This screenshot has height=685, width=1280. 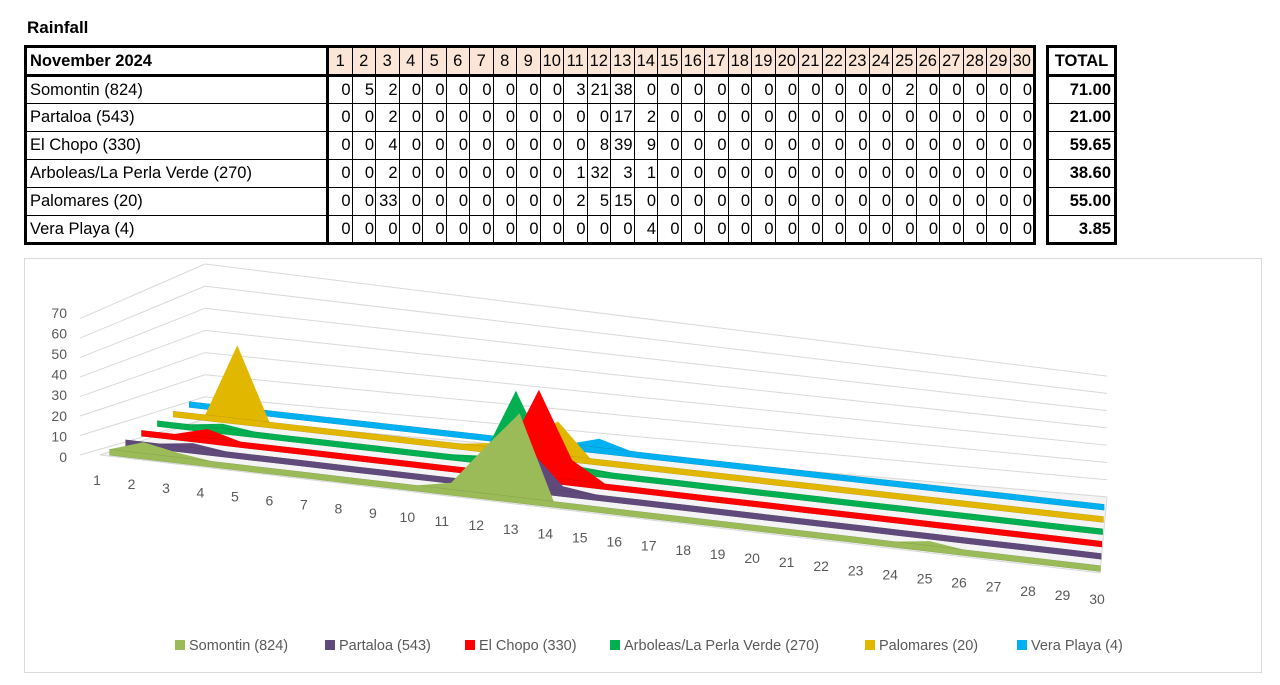 I want to click on legend-label: Partaloa (543), so click(x=385, y=646).